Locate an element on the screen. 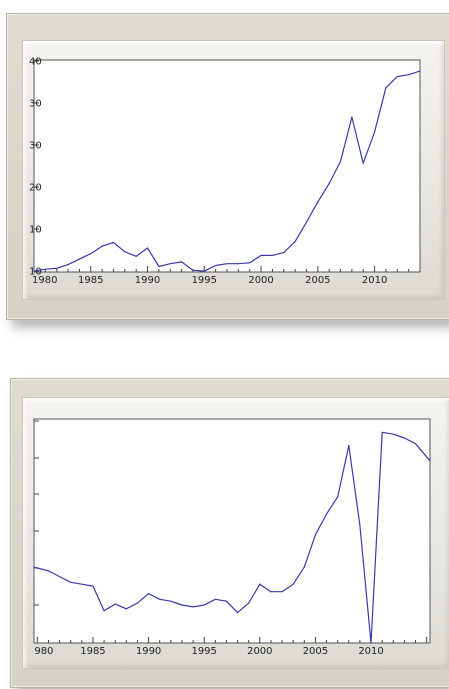  x-tick-label: 1980 is located at coordinates (44, 280).